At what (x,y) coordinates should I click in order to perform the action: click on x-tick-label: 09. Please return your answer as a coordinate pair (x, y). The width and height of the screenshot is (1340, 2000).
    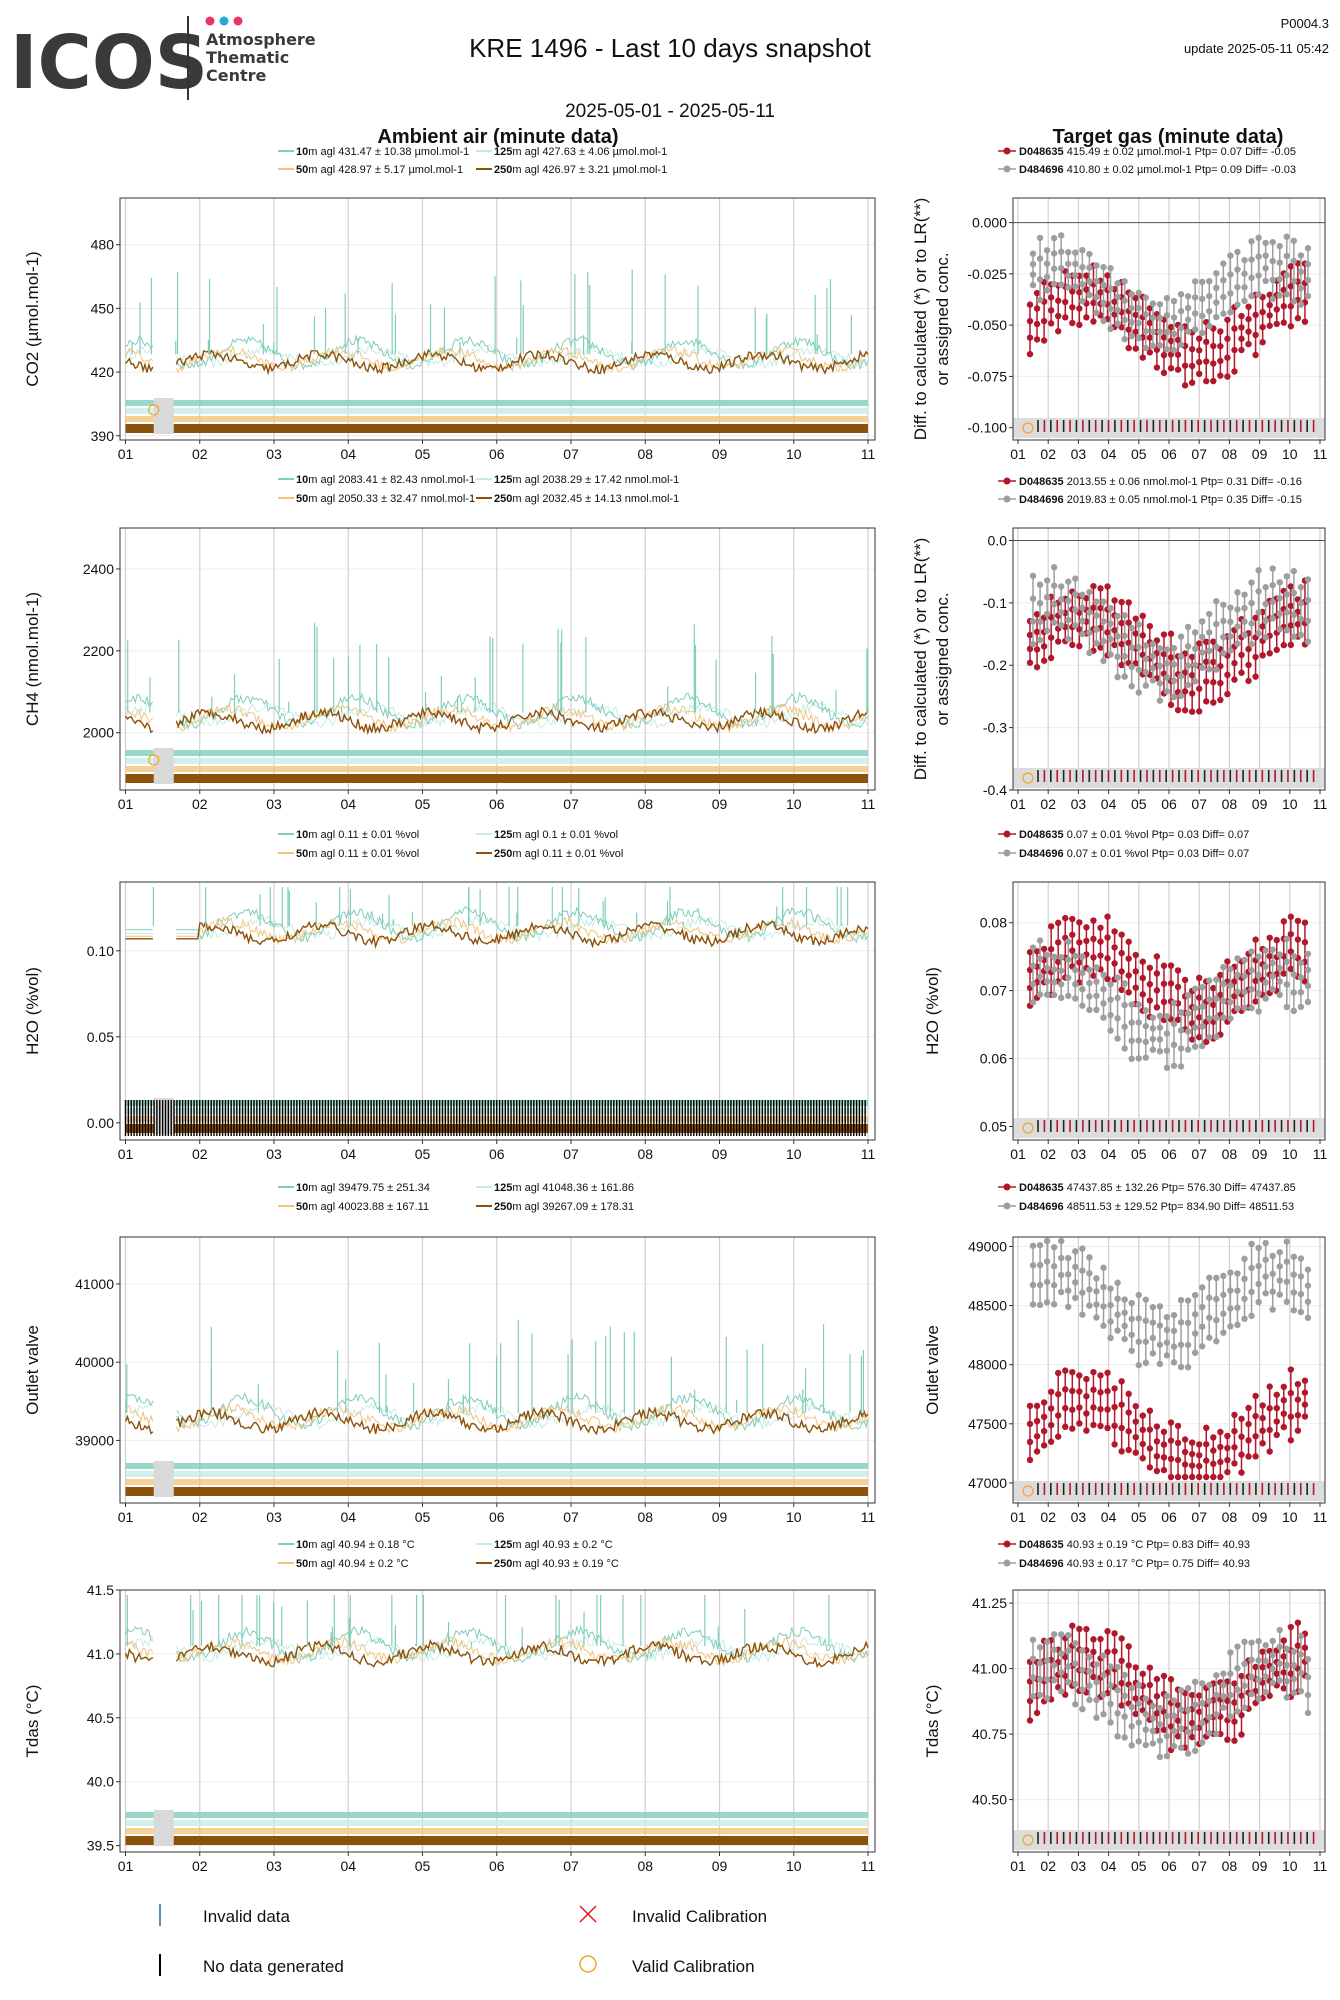
    Looking at the image, I should click on (720, 454).